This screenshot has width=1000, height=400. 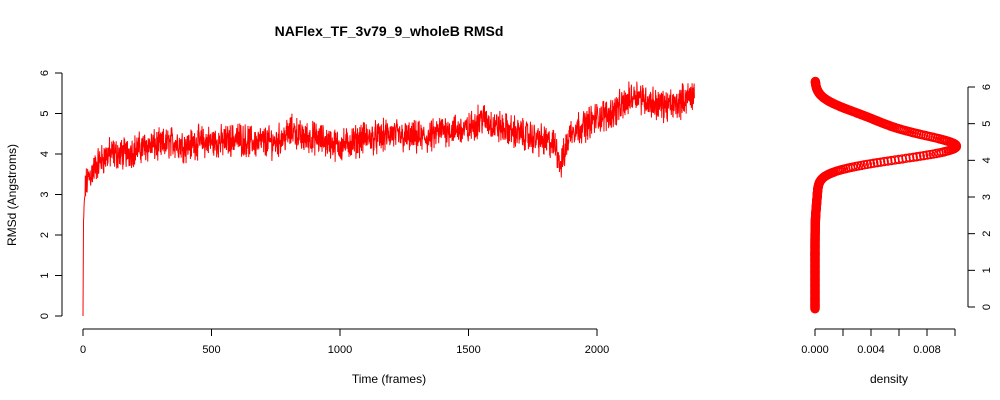 What do you see at coordinates (45, 235) in the screenshot?
I see `y-tick-label: 2` at bounding box center [45, 235].